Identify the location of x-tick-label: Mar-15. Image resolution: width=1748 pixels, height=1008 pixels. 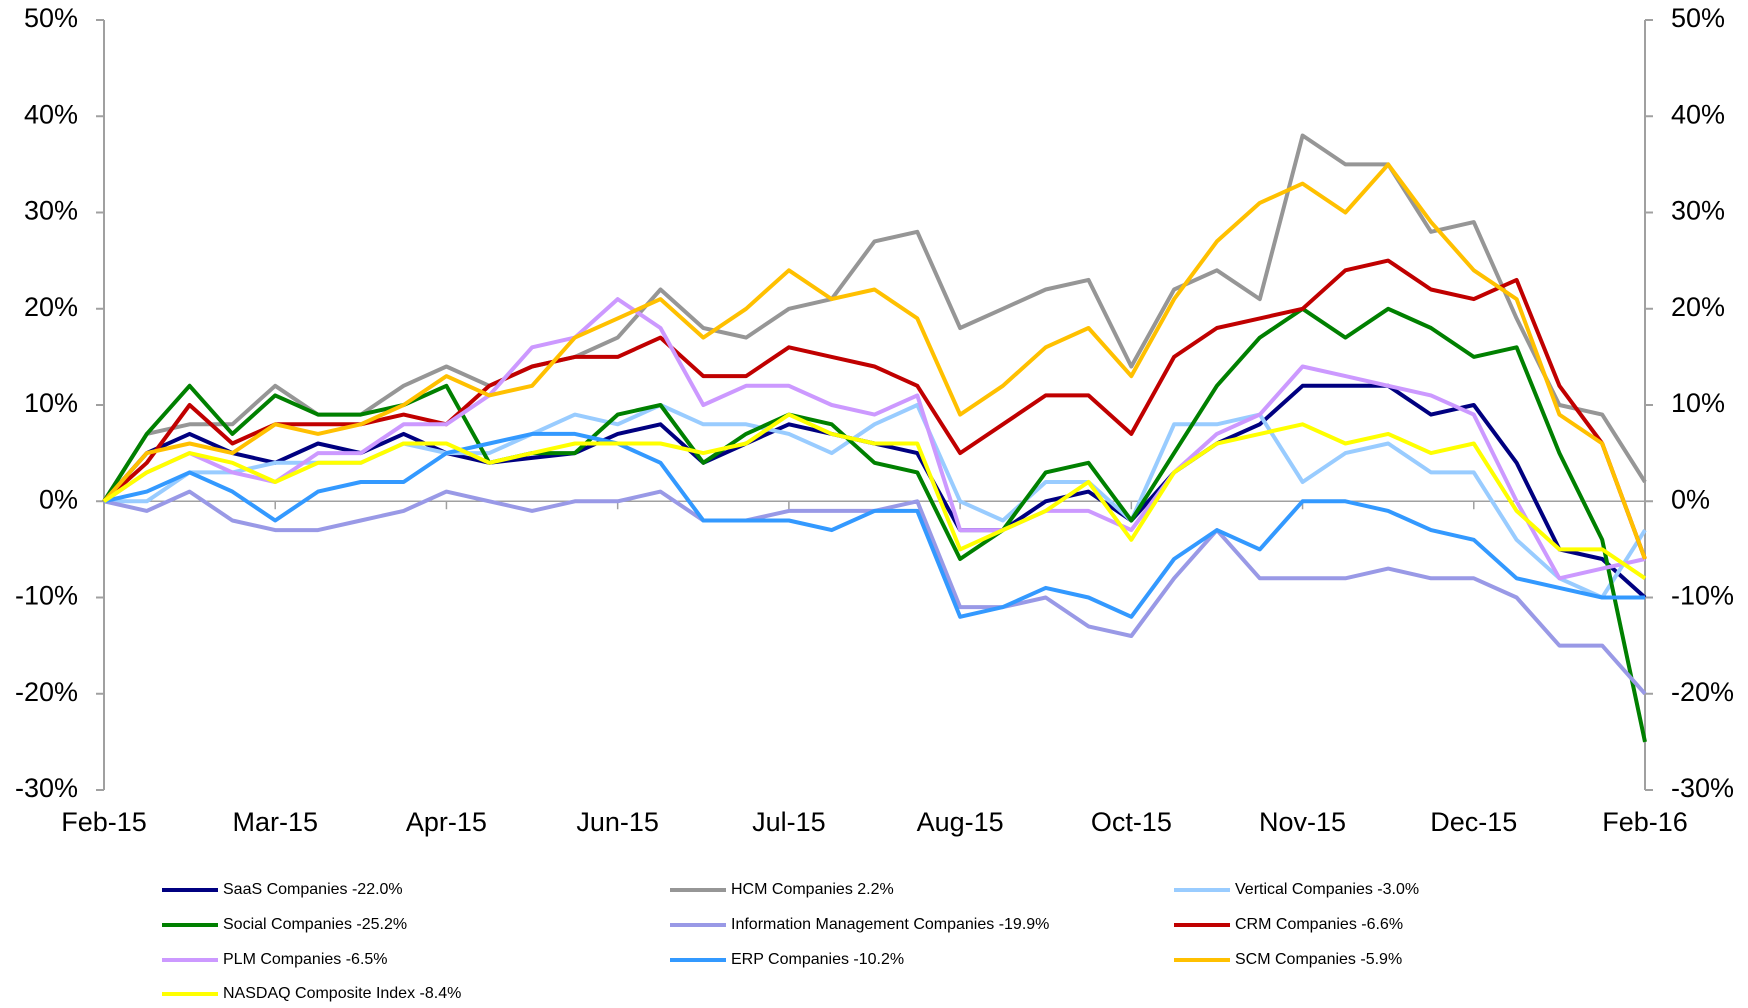
(275, 822).